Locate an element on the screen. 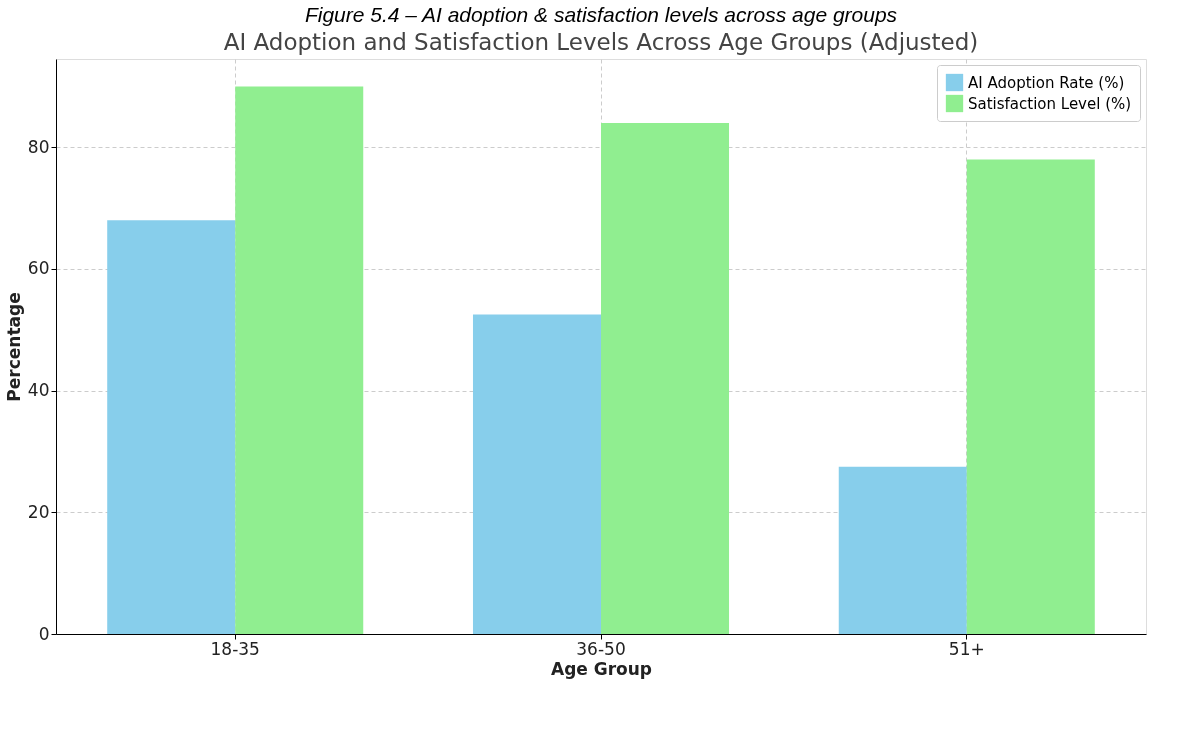  y-axis-title: Percentage is located at coordinates (13, 347).